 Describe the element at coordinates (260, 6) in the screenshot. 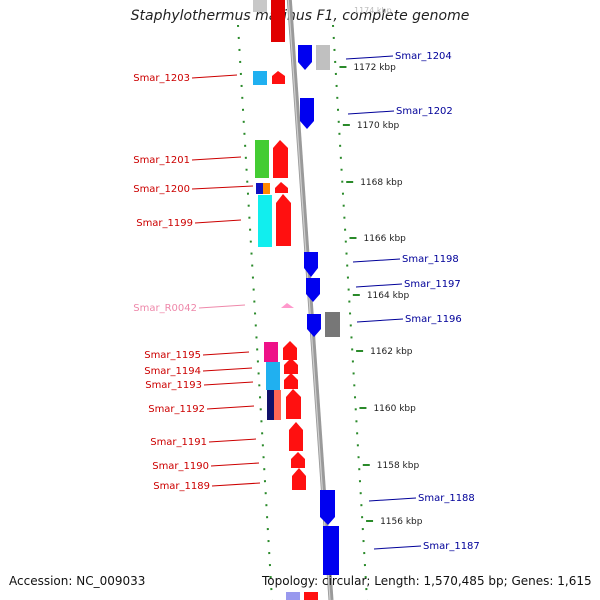

I see `gene-top-clipped-gray` at that location.